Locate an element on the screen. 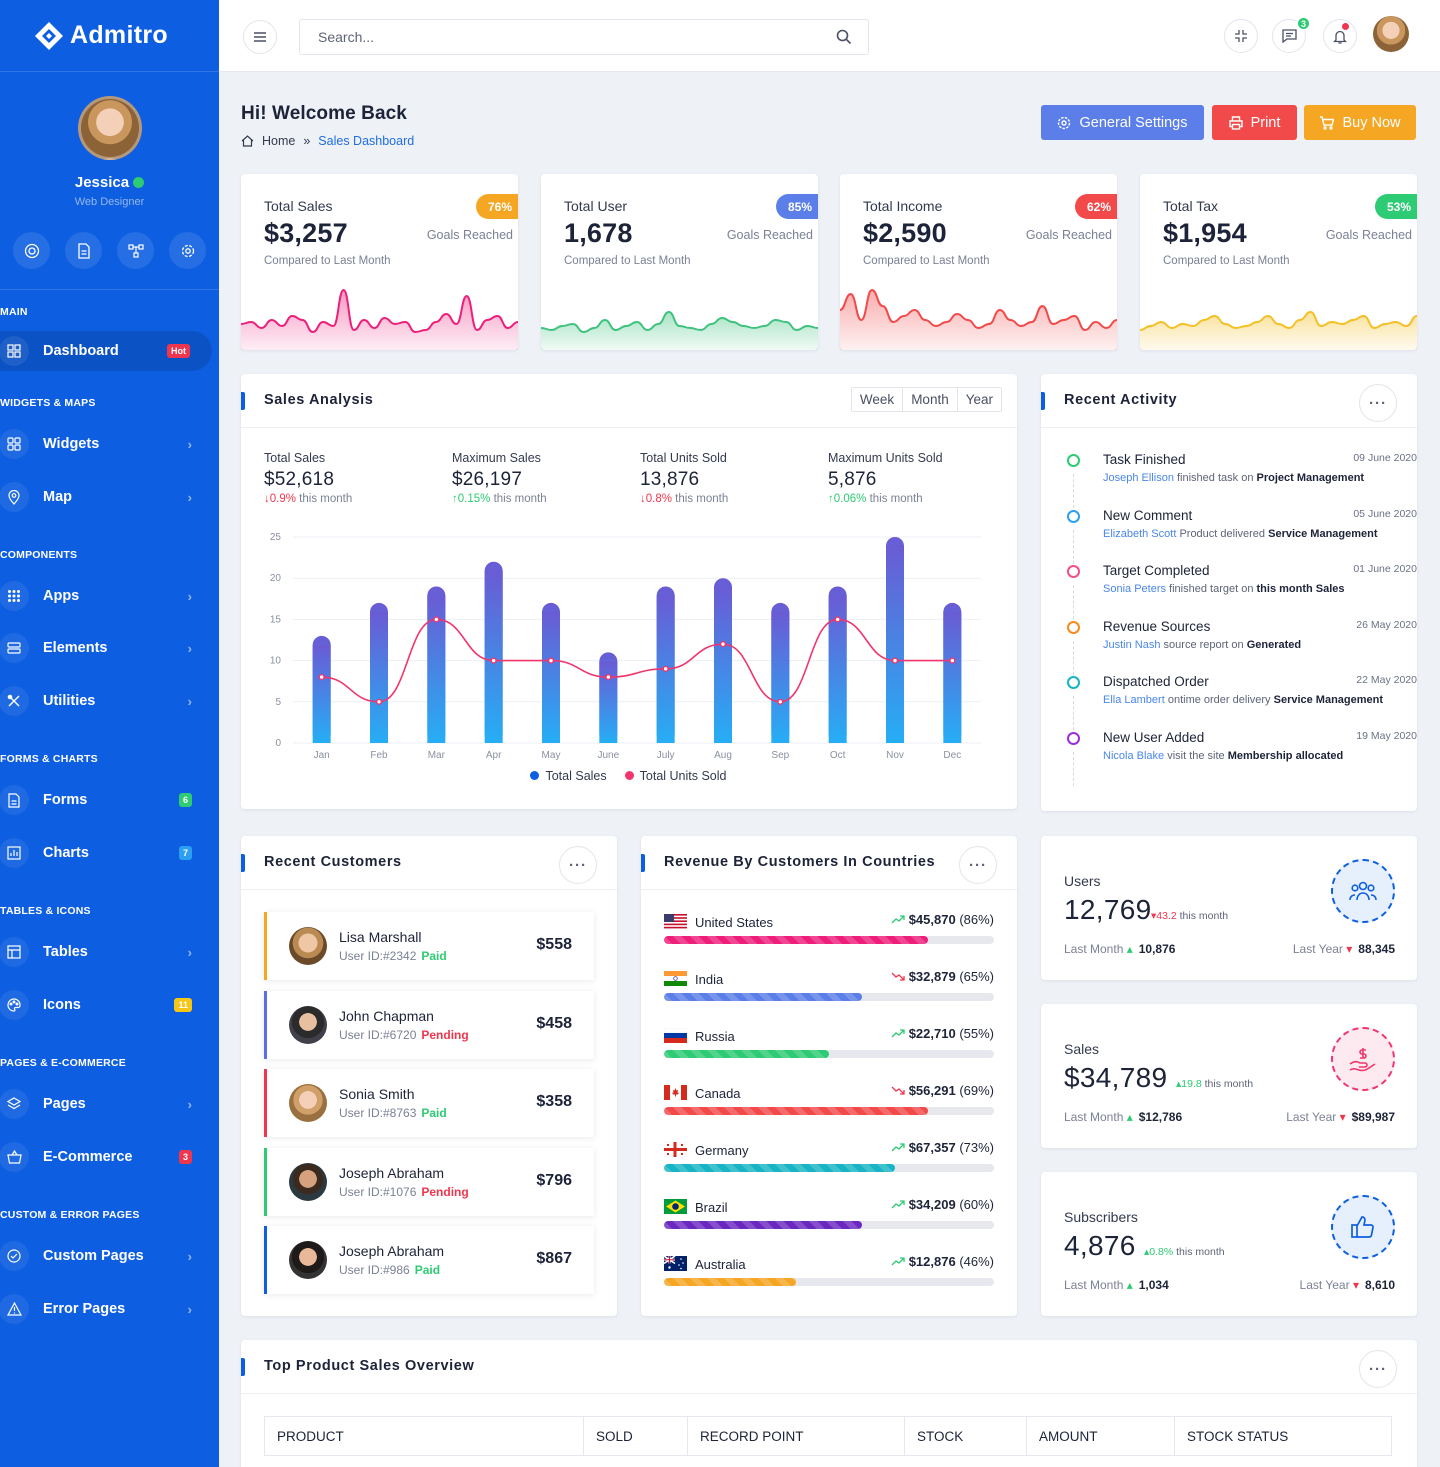 The image size is (1440, 1467). sidebar-item-apps: Apps › is located at coordinates (109, 596).